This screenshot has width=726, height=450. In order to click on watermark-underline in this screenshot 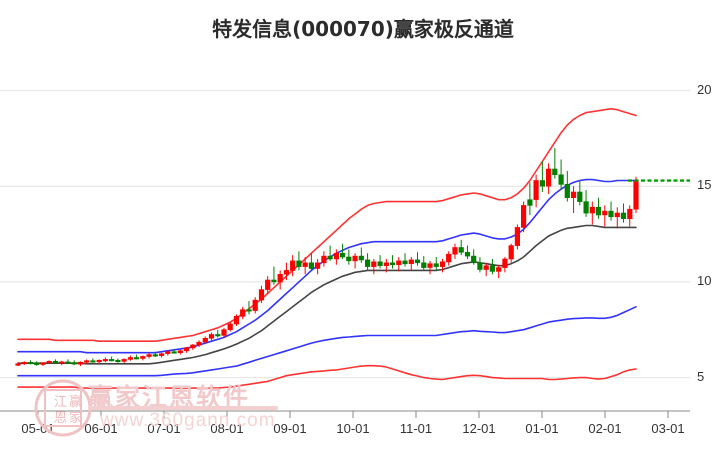, I will do `click(183, 408)`.